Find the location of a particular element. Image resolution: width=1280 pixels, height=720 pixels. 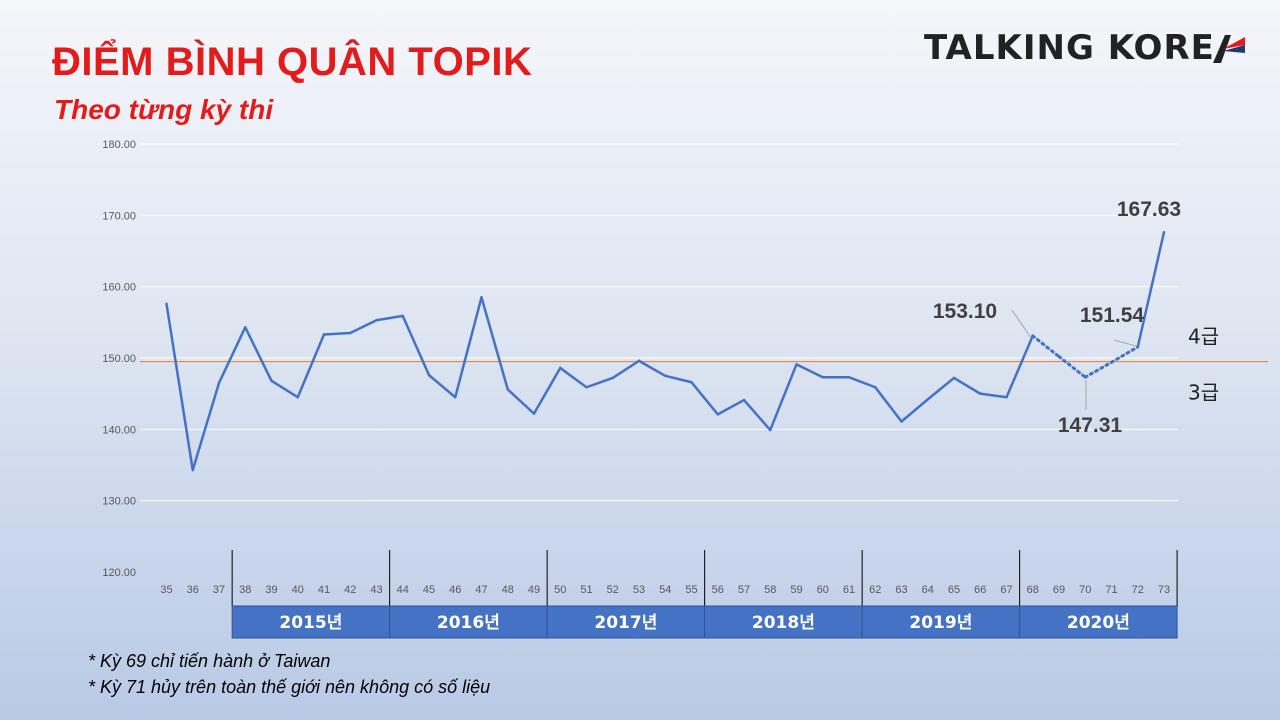

y-tick-label: 170.00 is located at coordinates (119, 216).